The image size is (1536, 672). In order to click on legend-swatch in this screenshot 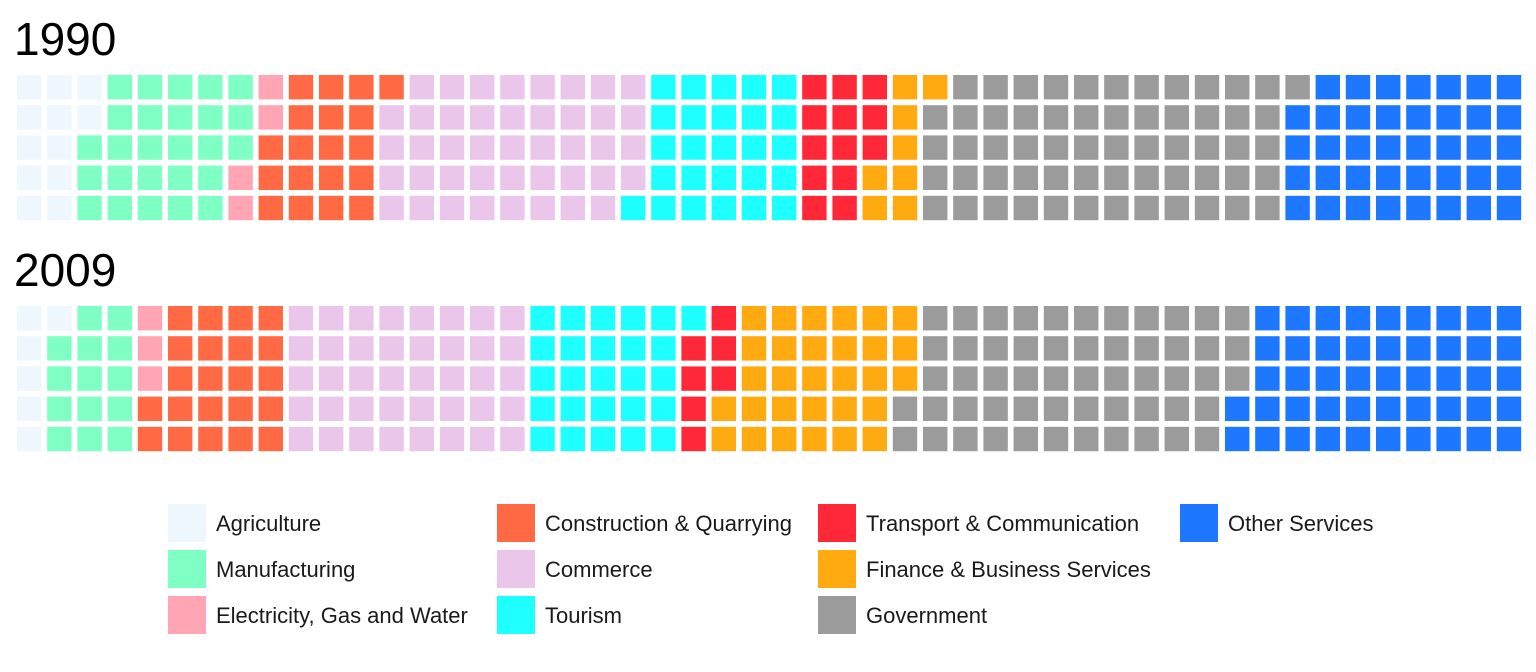, I will do `click(187, 569)`.